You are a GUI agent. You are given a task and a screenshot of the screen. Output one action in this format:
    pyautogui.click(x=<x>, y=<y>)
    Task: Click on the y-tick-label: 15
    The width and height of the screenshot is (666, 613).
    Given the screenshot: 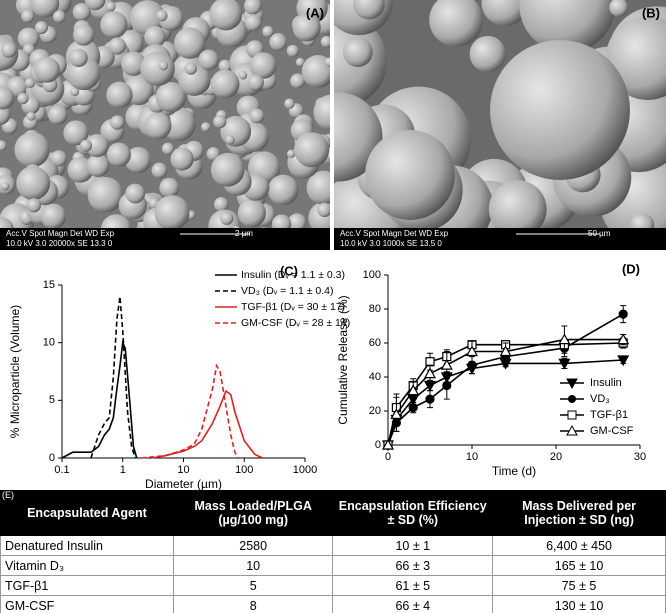 What is the action you would take?
    pyautogui.click(x=49, y=285)
    